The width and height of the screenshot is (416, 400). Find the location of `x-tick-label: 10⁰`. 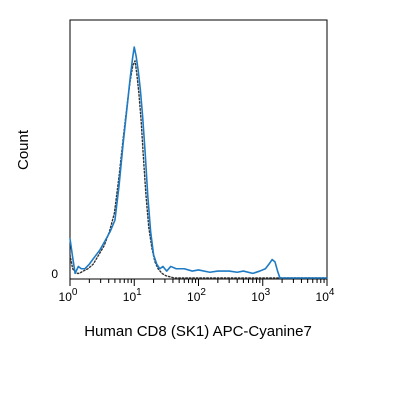

x-tick-label: 10⁰ is located at coordinates (68, 295).